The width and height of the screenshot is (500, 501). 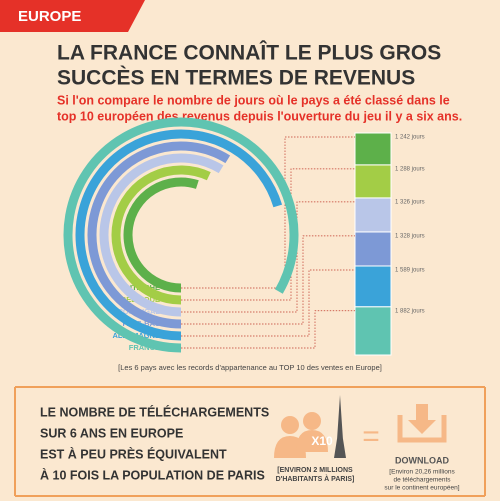 What do you see at coordinates (410, 271) in the screenshot?
I see `value-label: 1 589 jours` at bounding box center [410, 271].